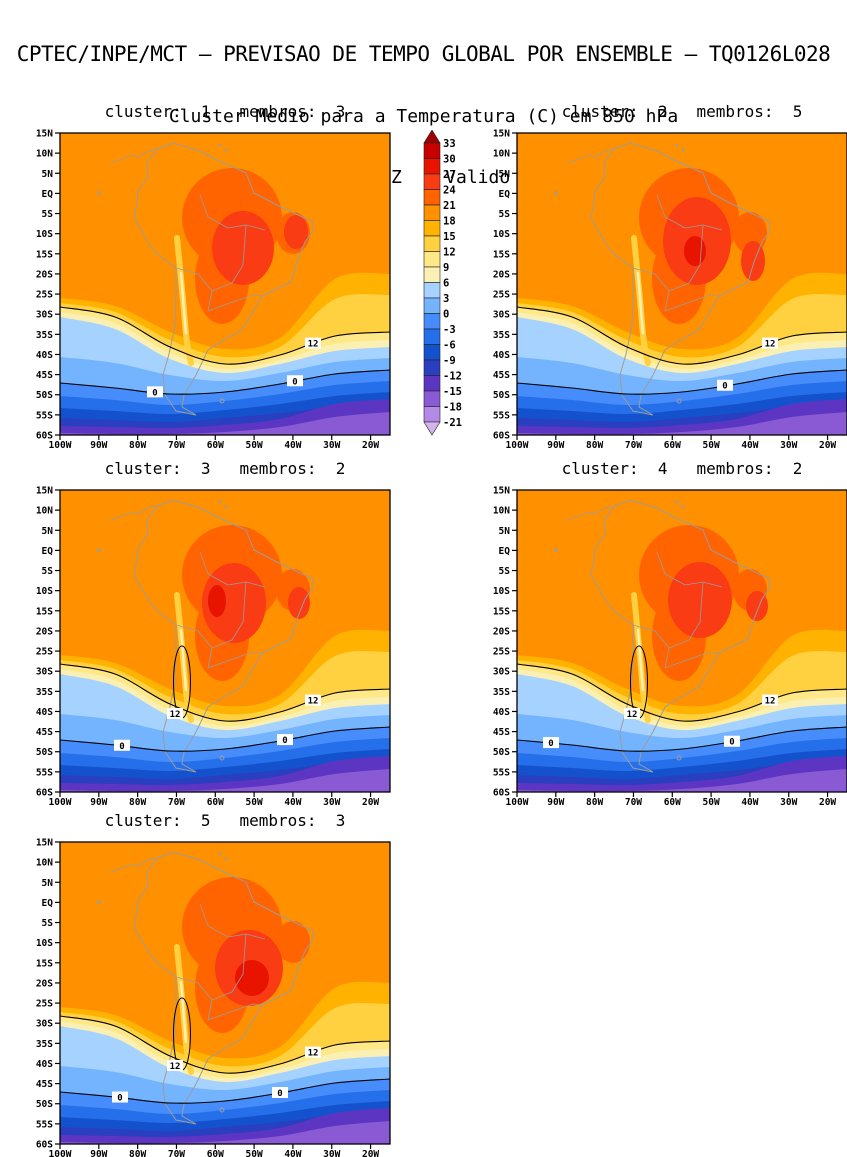  What do you see at coordinates (452, 423) in the screenshot?
I see `colorbar-tick-label: -21` at bounding box center [452, 423].